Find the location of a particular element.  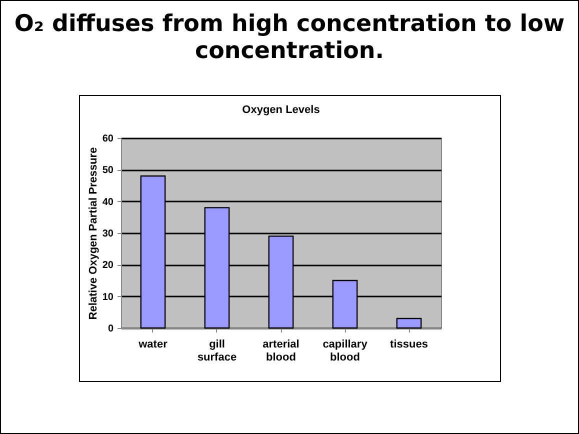

x-tick-label: arterial blood is located at coordinates (281, 351).